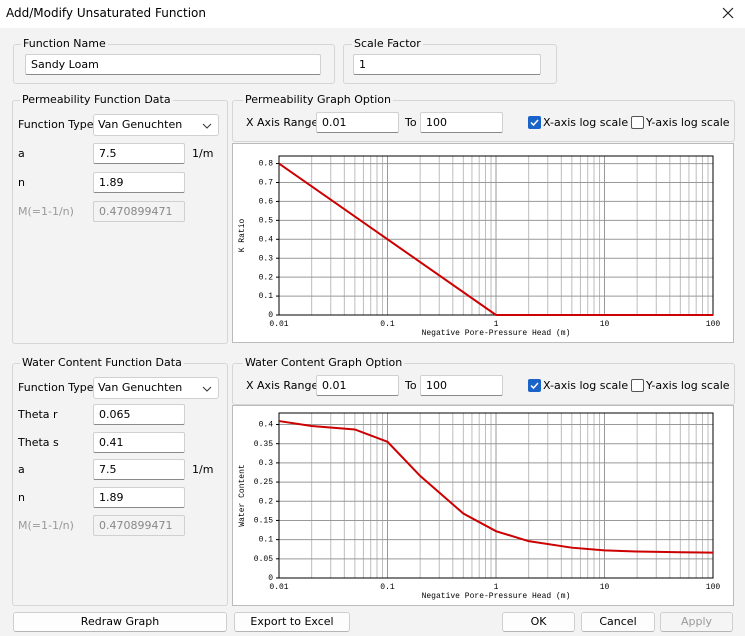  Describe the element at coordinates (292, 622) in the screenshot. I see `button: Export to Excel` at that location.